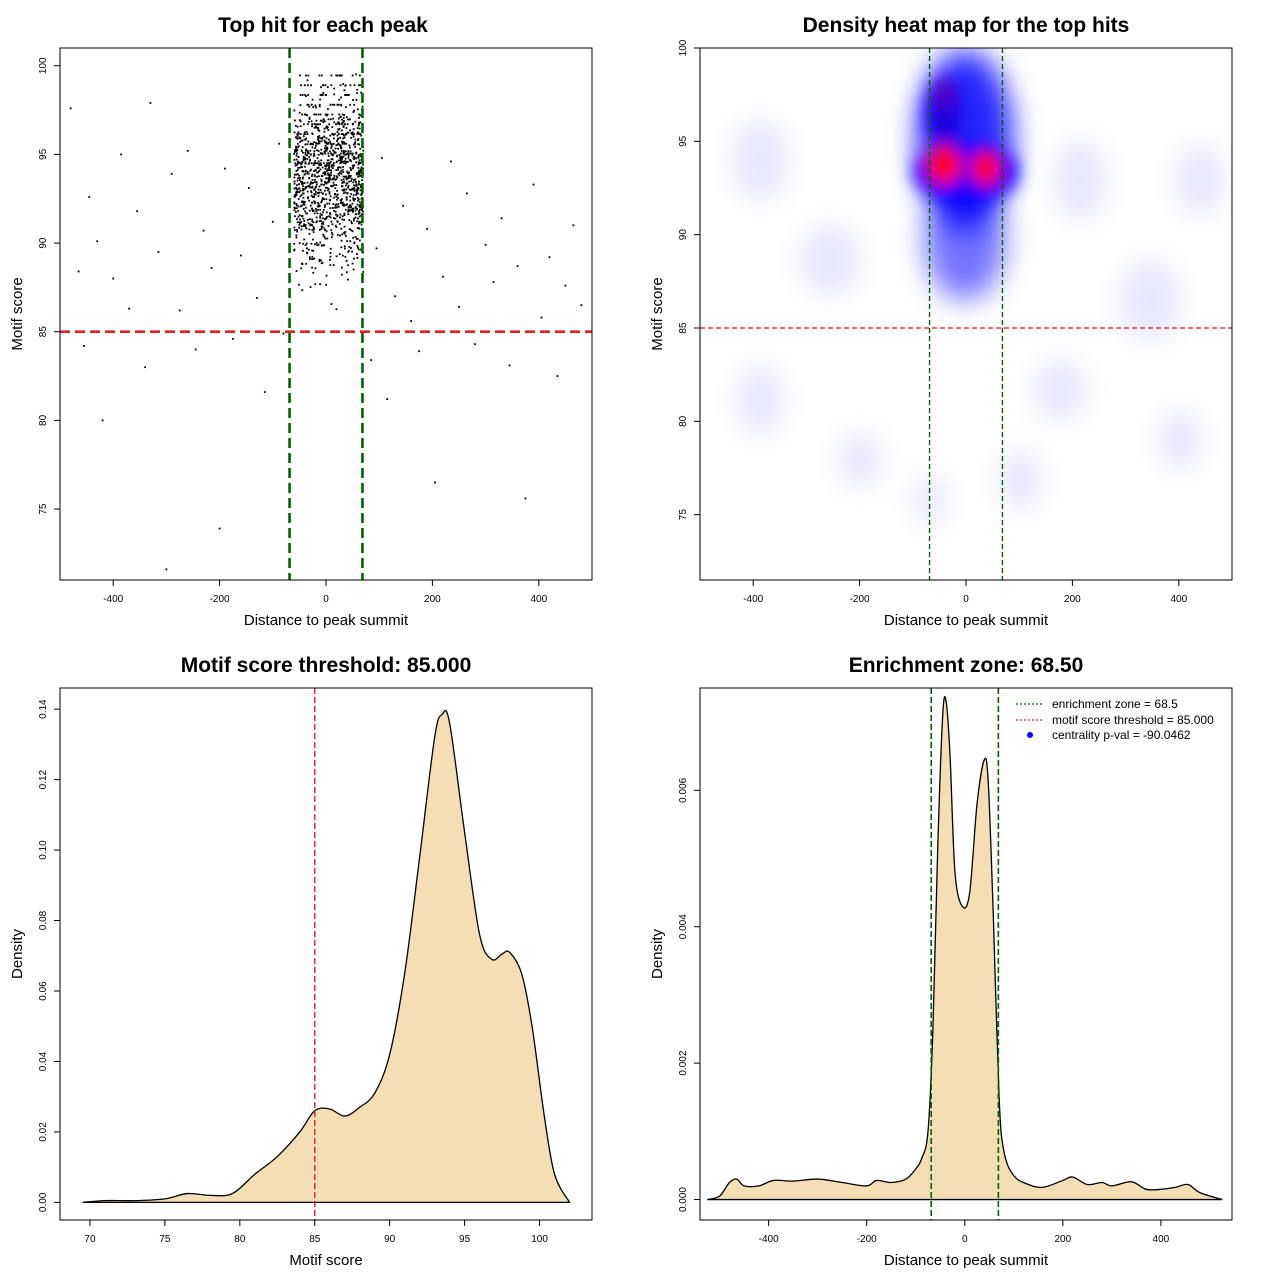  Describe the element at coordinates (683, 1062) in the screenshot. I see `y-tick-label: 0.002` at that location.